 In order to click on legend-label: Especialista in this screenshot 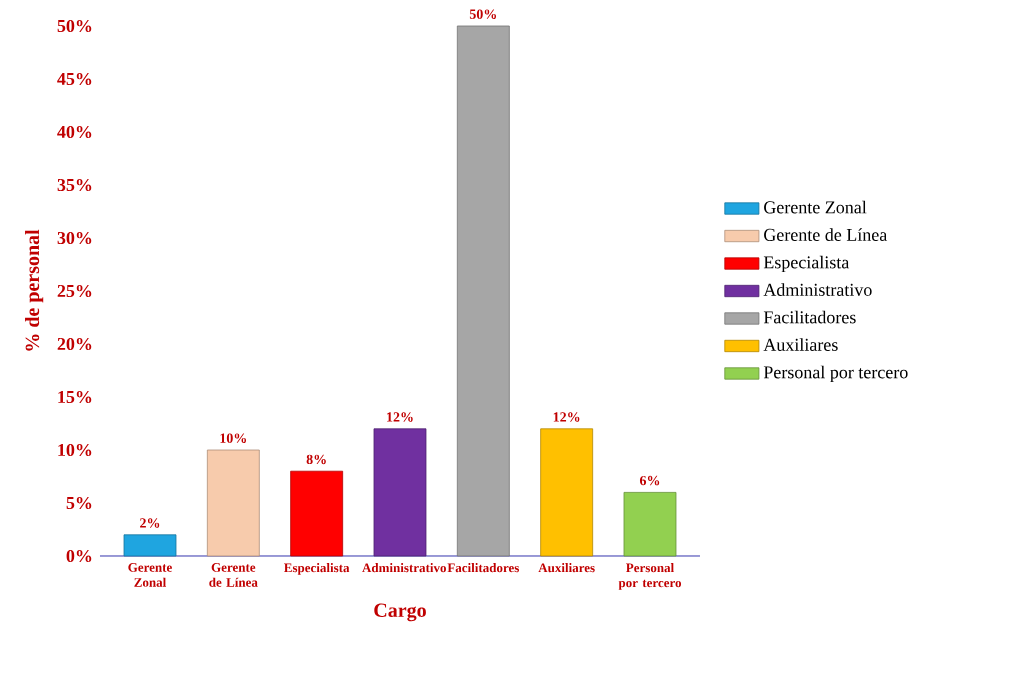, I will do `click(806, 264)`.